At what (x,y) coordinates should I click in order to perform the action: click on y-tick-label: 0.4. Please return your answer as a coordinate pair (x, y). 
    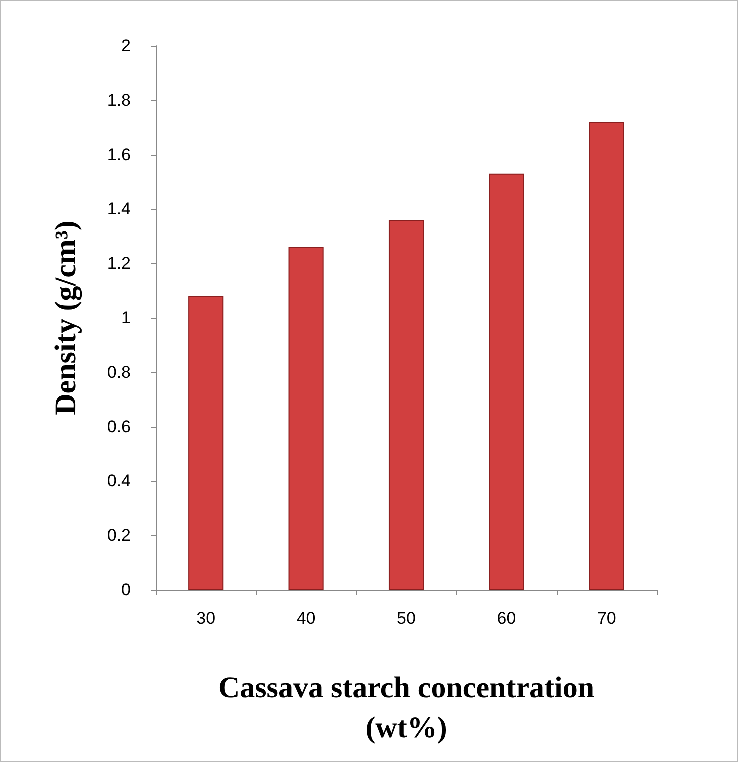
    Looking at the image, I should click on (119, 481).